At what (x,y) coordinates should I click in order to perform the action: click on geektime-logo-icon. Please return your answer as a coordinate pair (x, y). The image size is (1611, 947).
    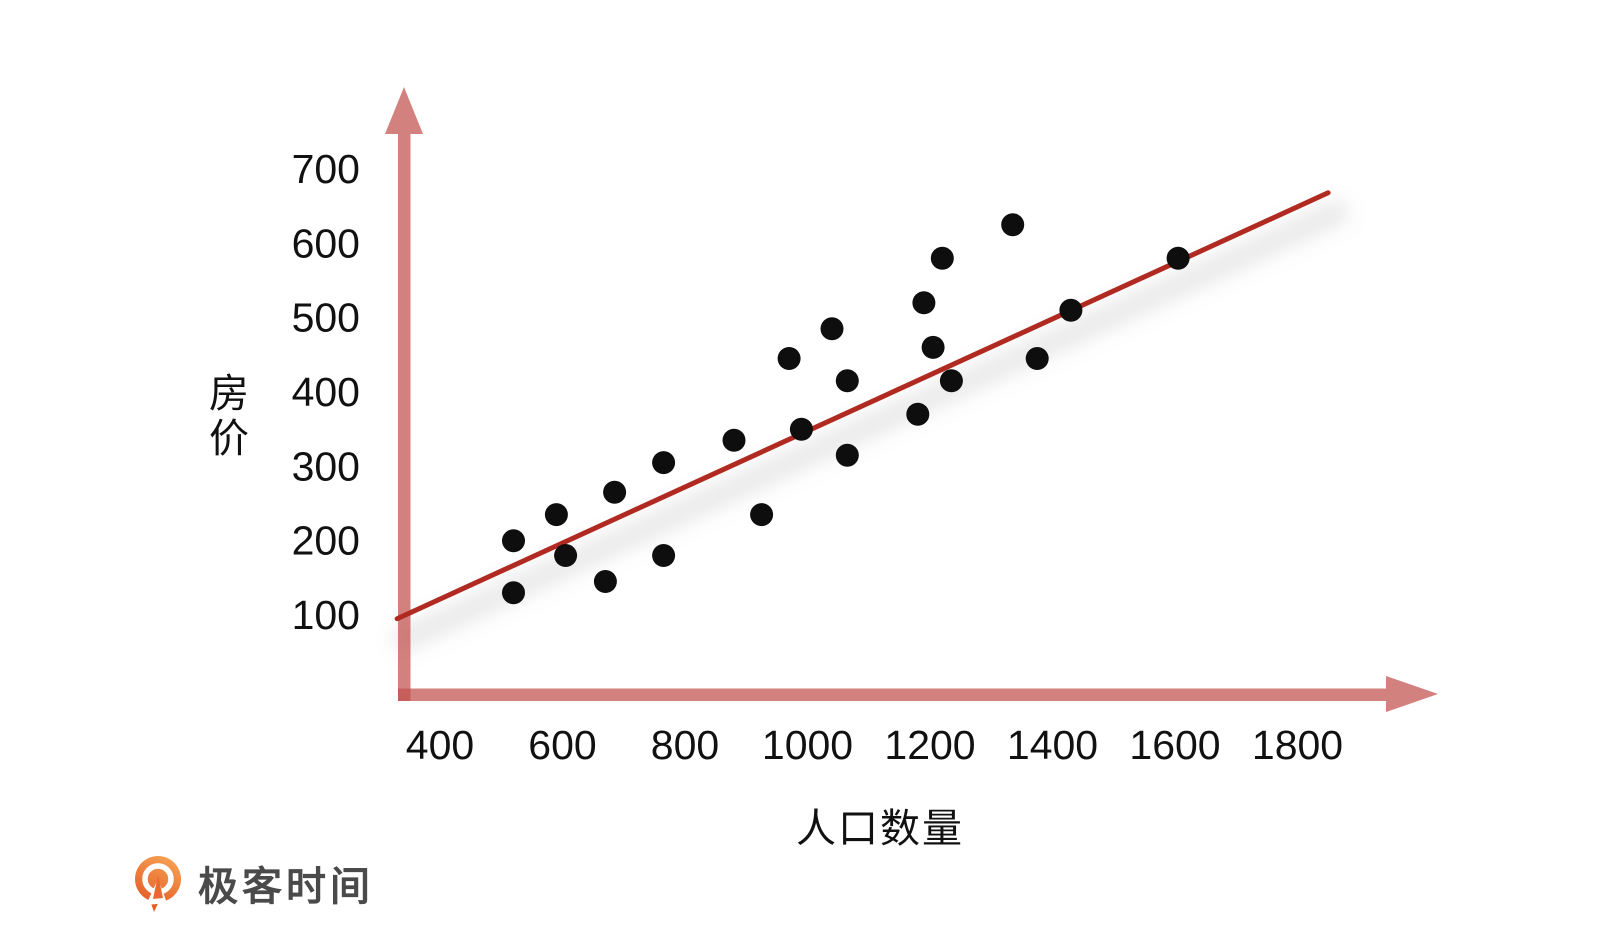
    Looking at the image, I should click on (158, 884).